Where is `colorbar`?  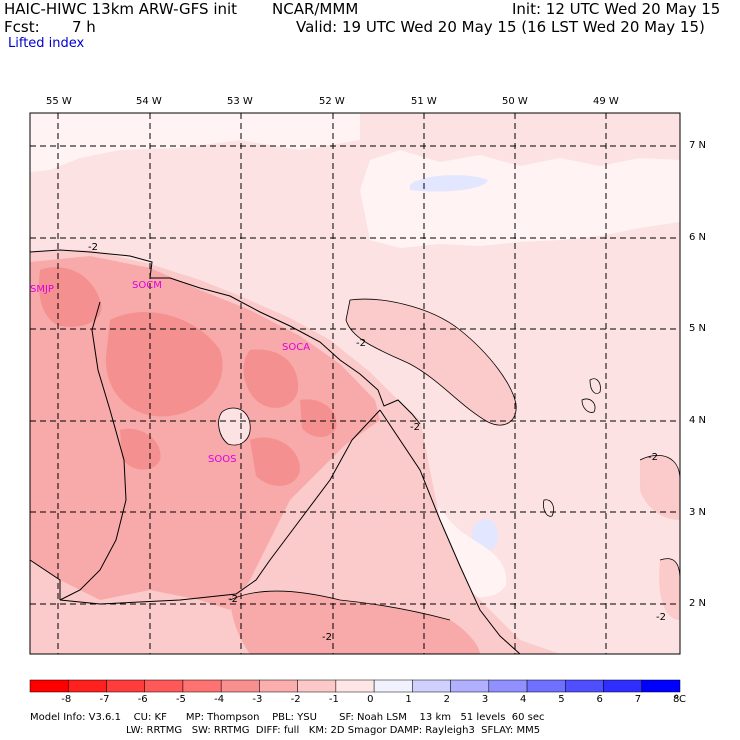 colorbar is located at coordinates (355, 686).